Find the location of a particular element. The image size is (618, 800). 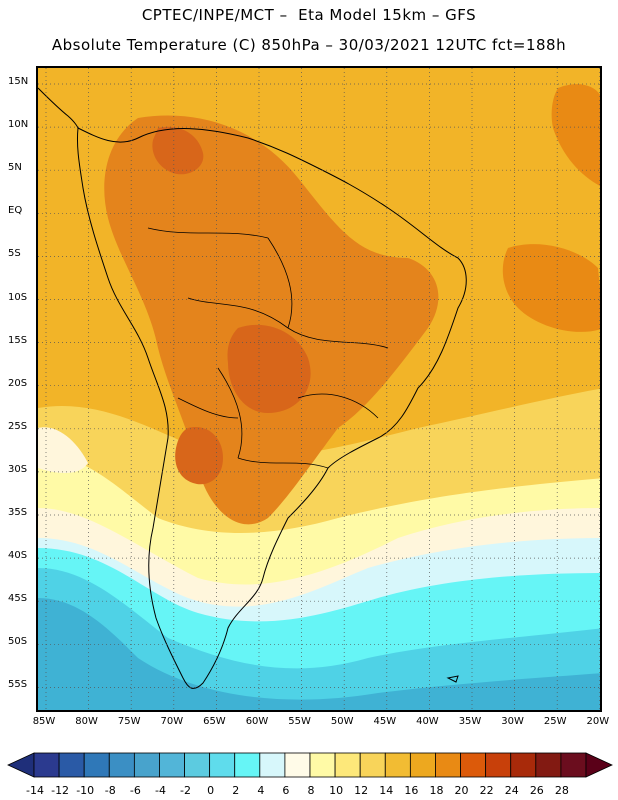

lat-label: 35S is located at coordinates (18, 512).